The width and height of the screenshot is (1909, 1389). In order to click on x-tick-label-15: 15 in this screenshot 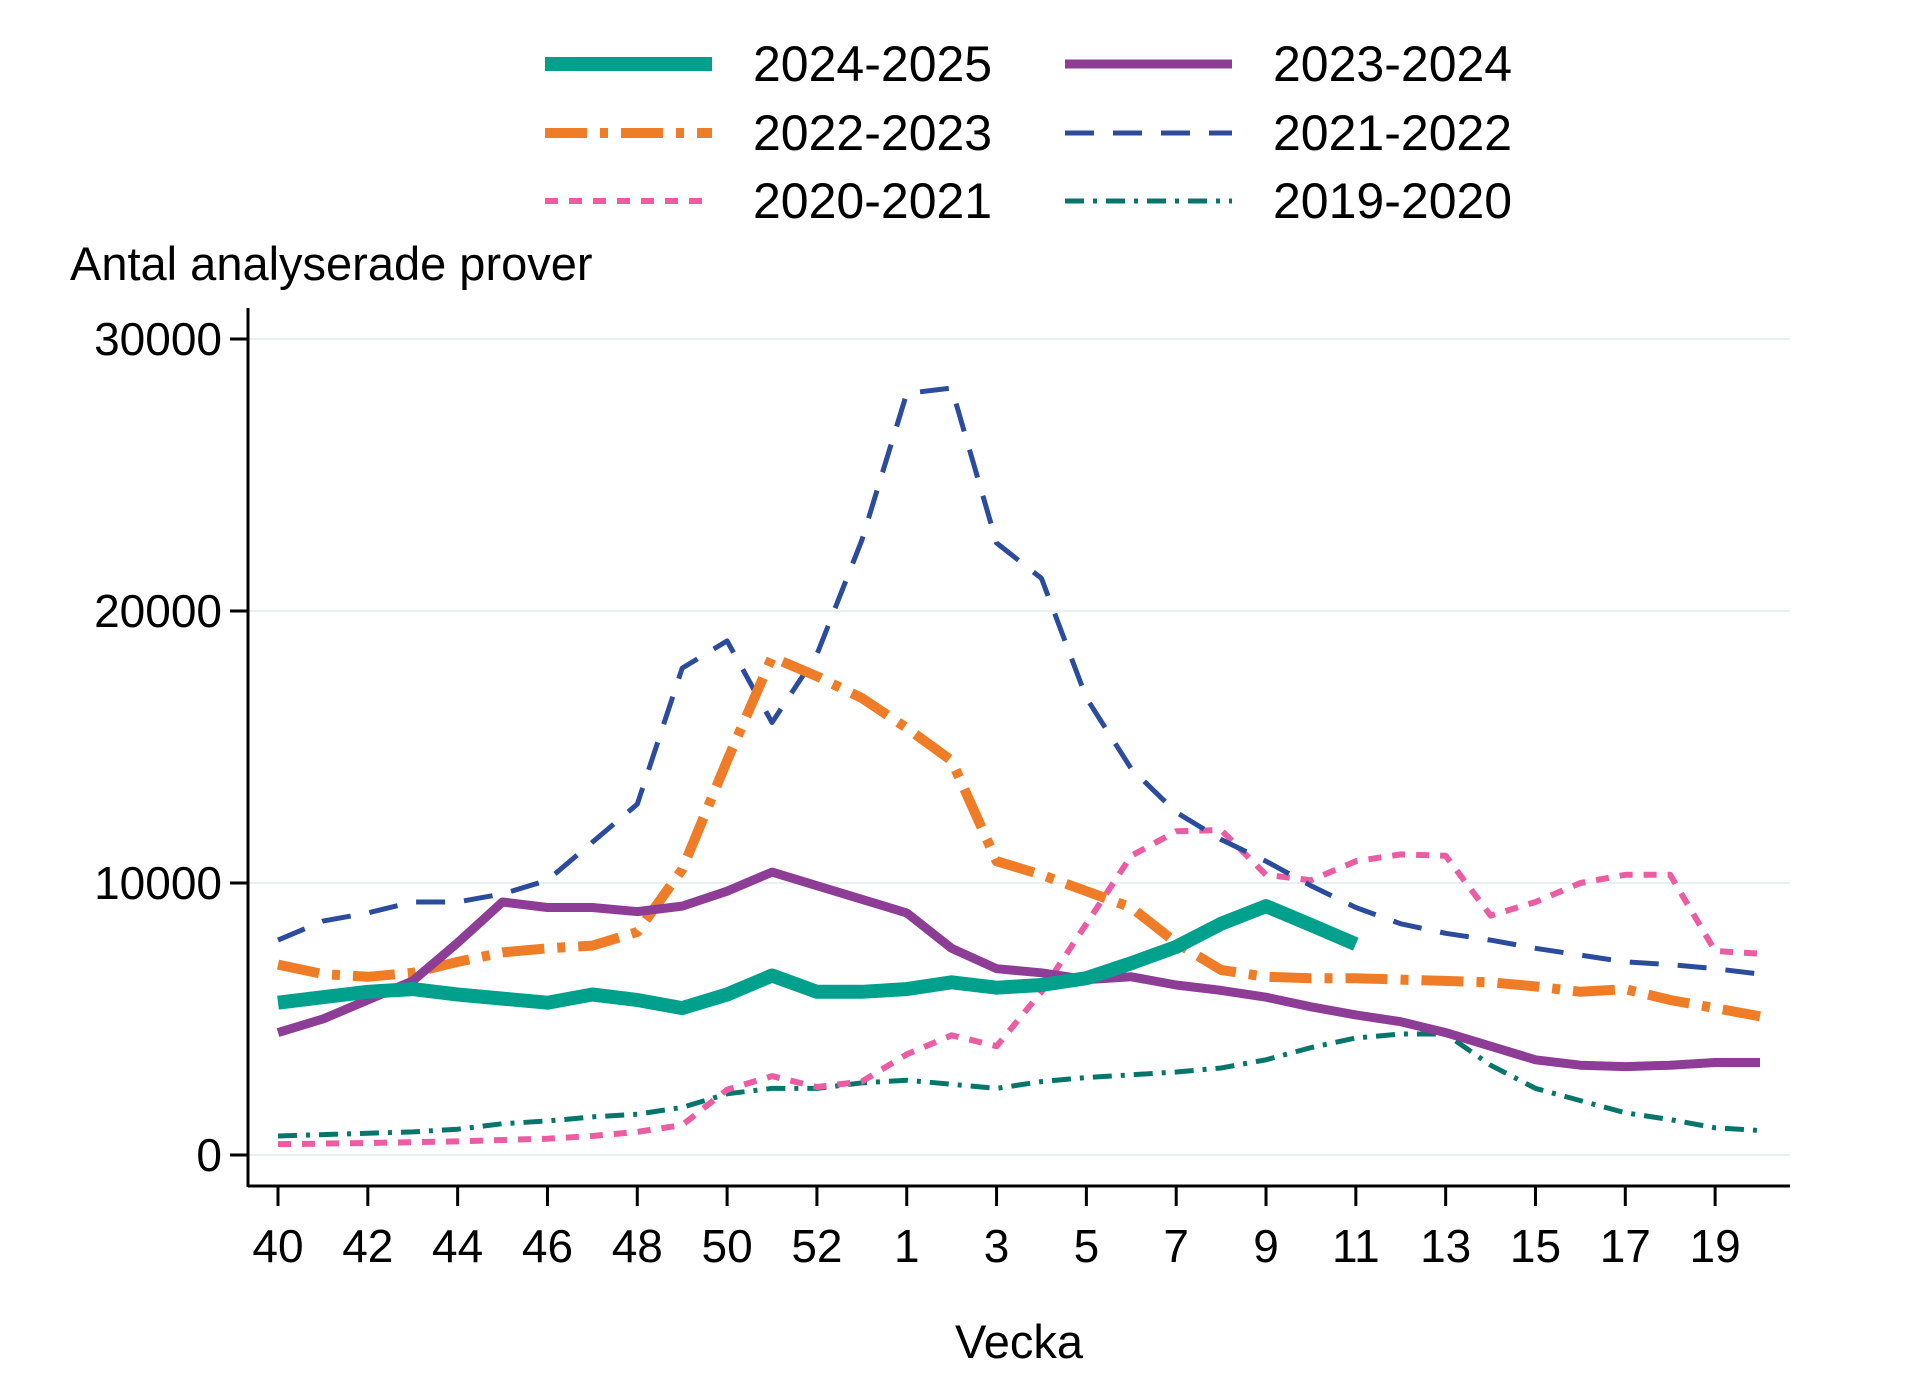, I will do `click(1535, 1246)`.